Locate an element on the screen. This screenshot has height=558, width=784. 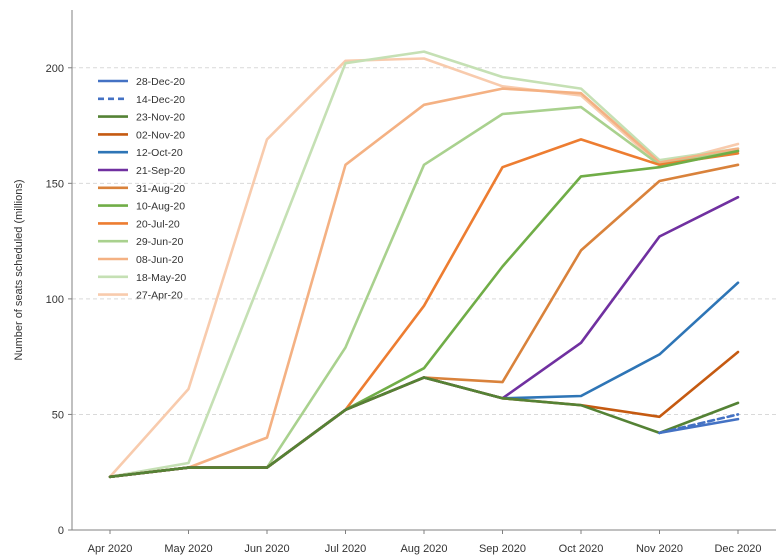
legend-label: 23-Nov-20 is located at coordinates (160, 118).